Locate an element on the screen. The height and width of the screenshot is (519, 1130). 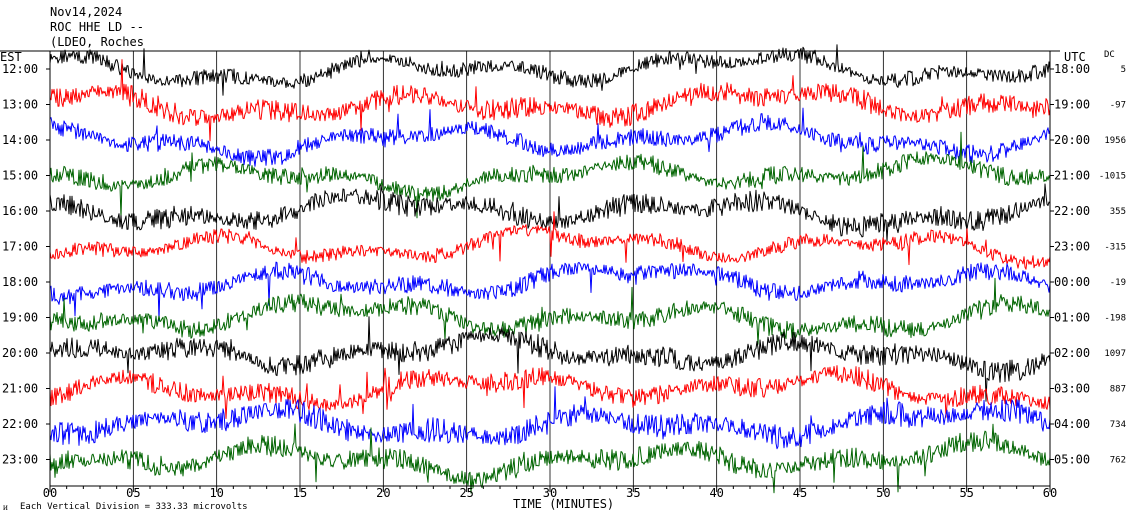
est-hour-label: 18:00 is located at coordinates (20, 282).